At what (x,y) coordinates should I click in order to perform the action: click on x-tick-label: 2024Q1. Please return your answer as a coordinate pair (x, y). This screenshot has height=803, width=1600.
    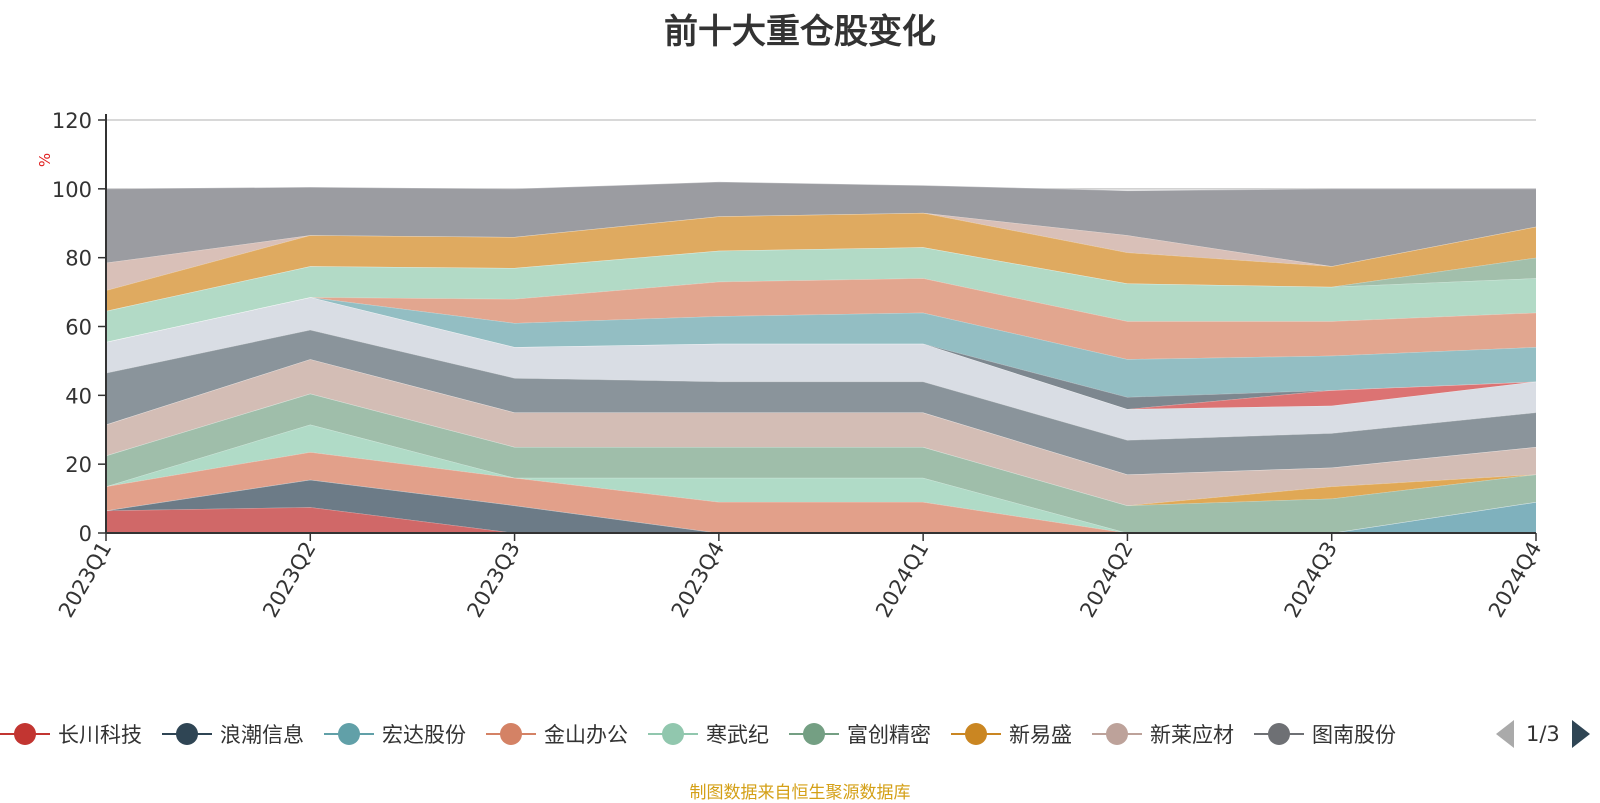
    Looking at the image, I should click on (902, 580).